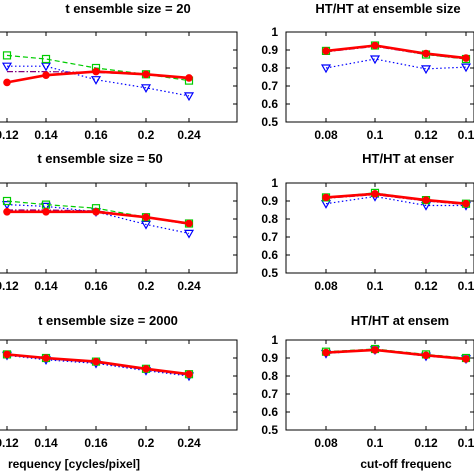  I want to click on panel-title: HT/HT at enser, so click(408, 158).